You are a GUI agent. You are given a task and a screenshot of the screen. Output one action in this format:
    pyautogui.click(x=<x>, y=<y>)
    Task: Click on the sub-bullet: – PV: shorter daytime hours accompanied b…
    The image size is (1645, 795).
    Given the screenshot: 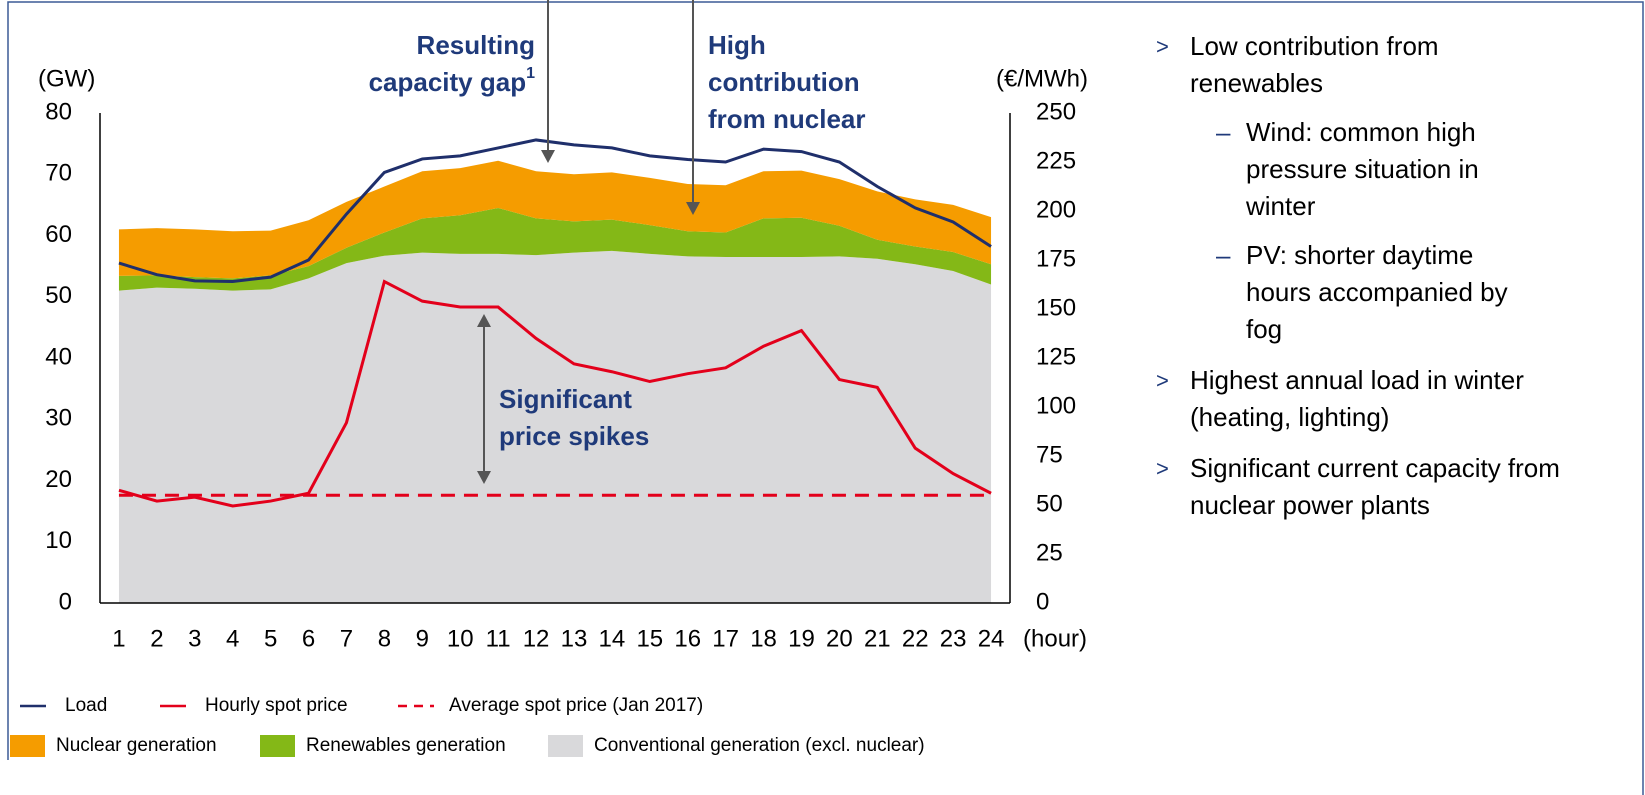 What is the action you would take?
    pyautogui.click(x=1353, y=292)
    